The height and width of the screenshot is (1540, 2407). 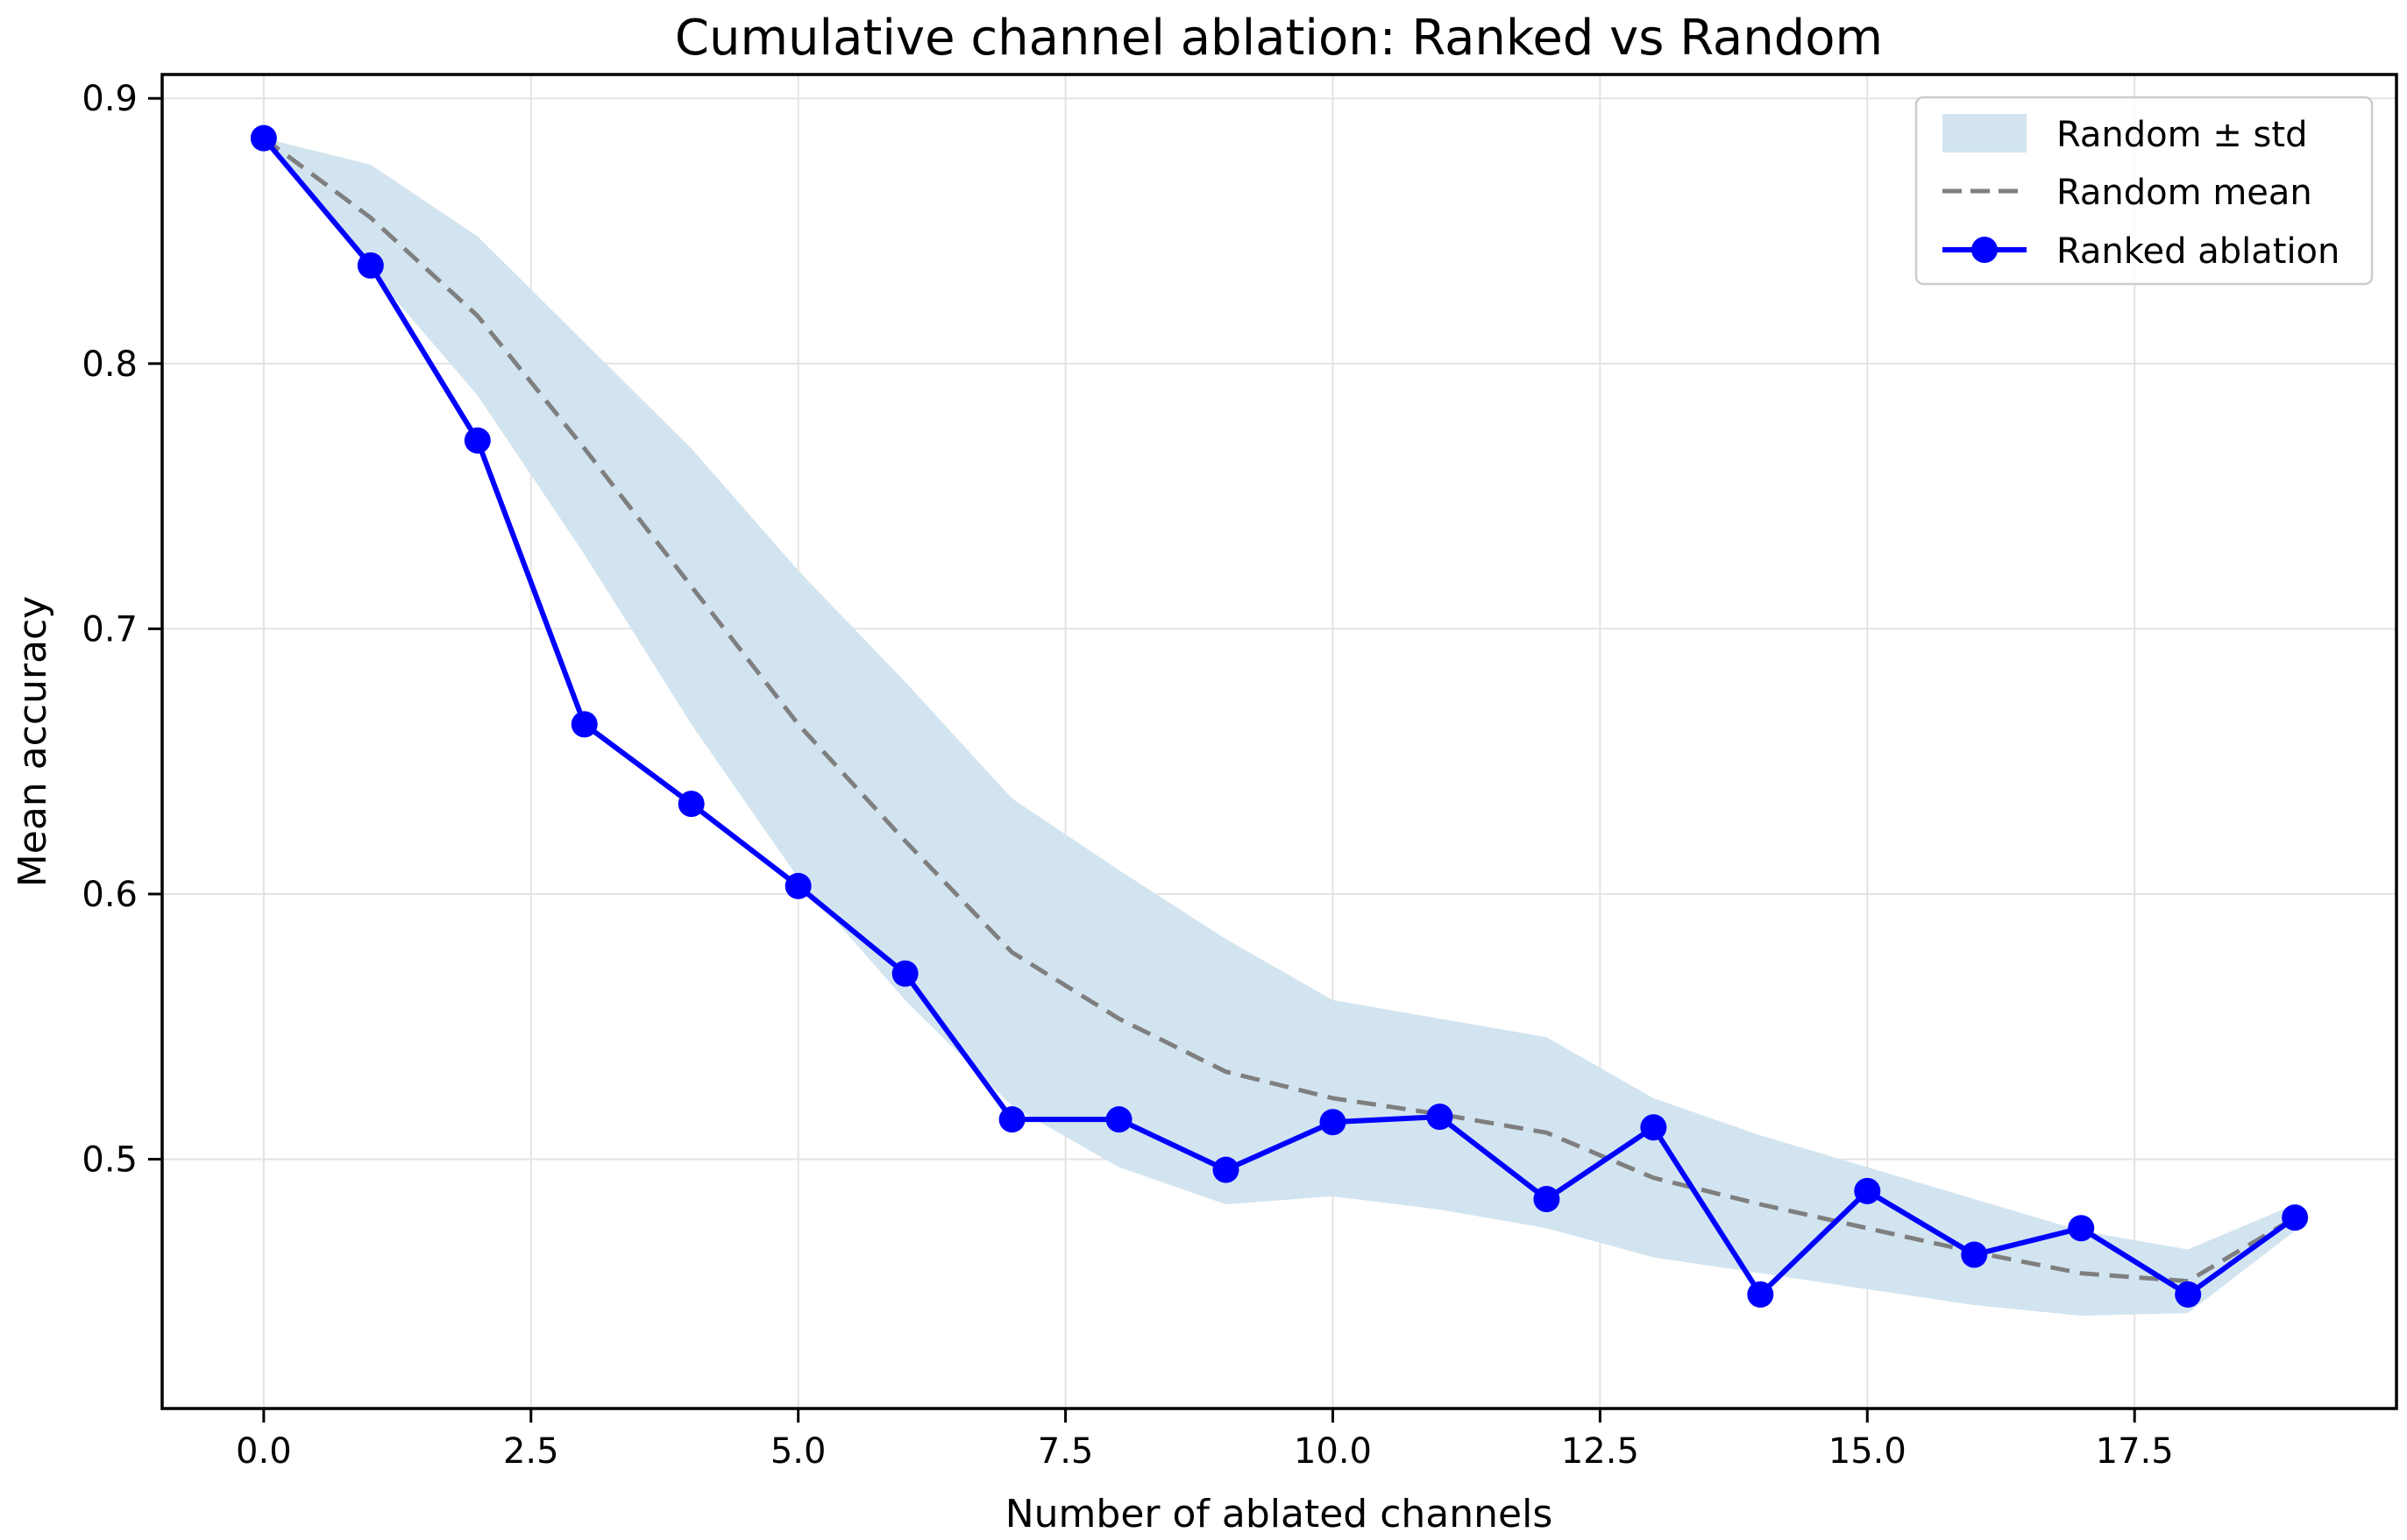 I want to click on y-axis-label: Mean accuracy, so click(x=33, y=741).